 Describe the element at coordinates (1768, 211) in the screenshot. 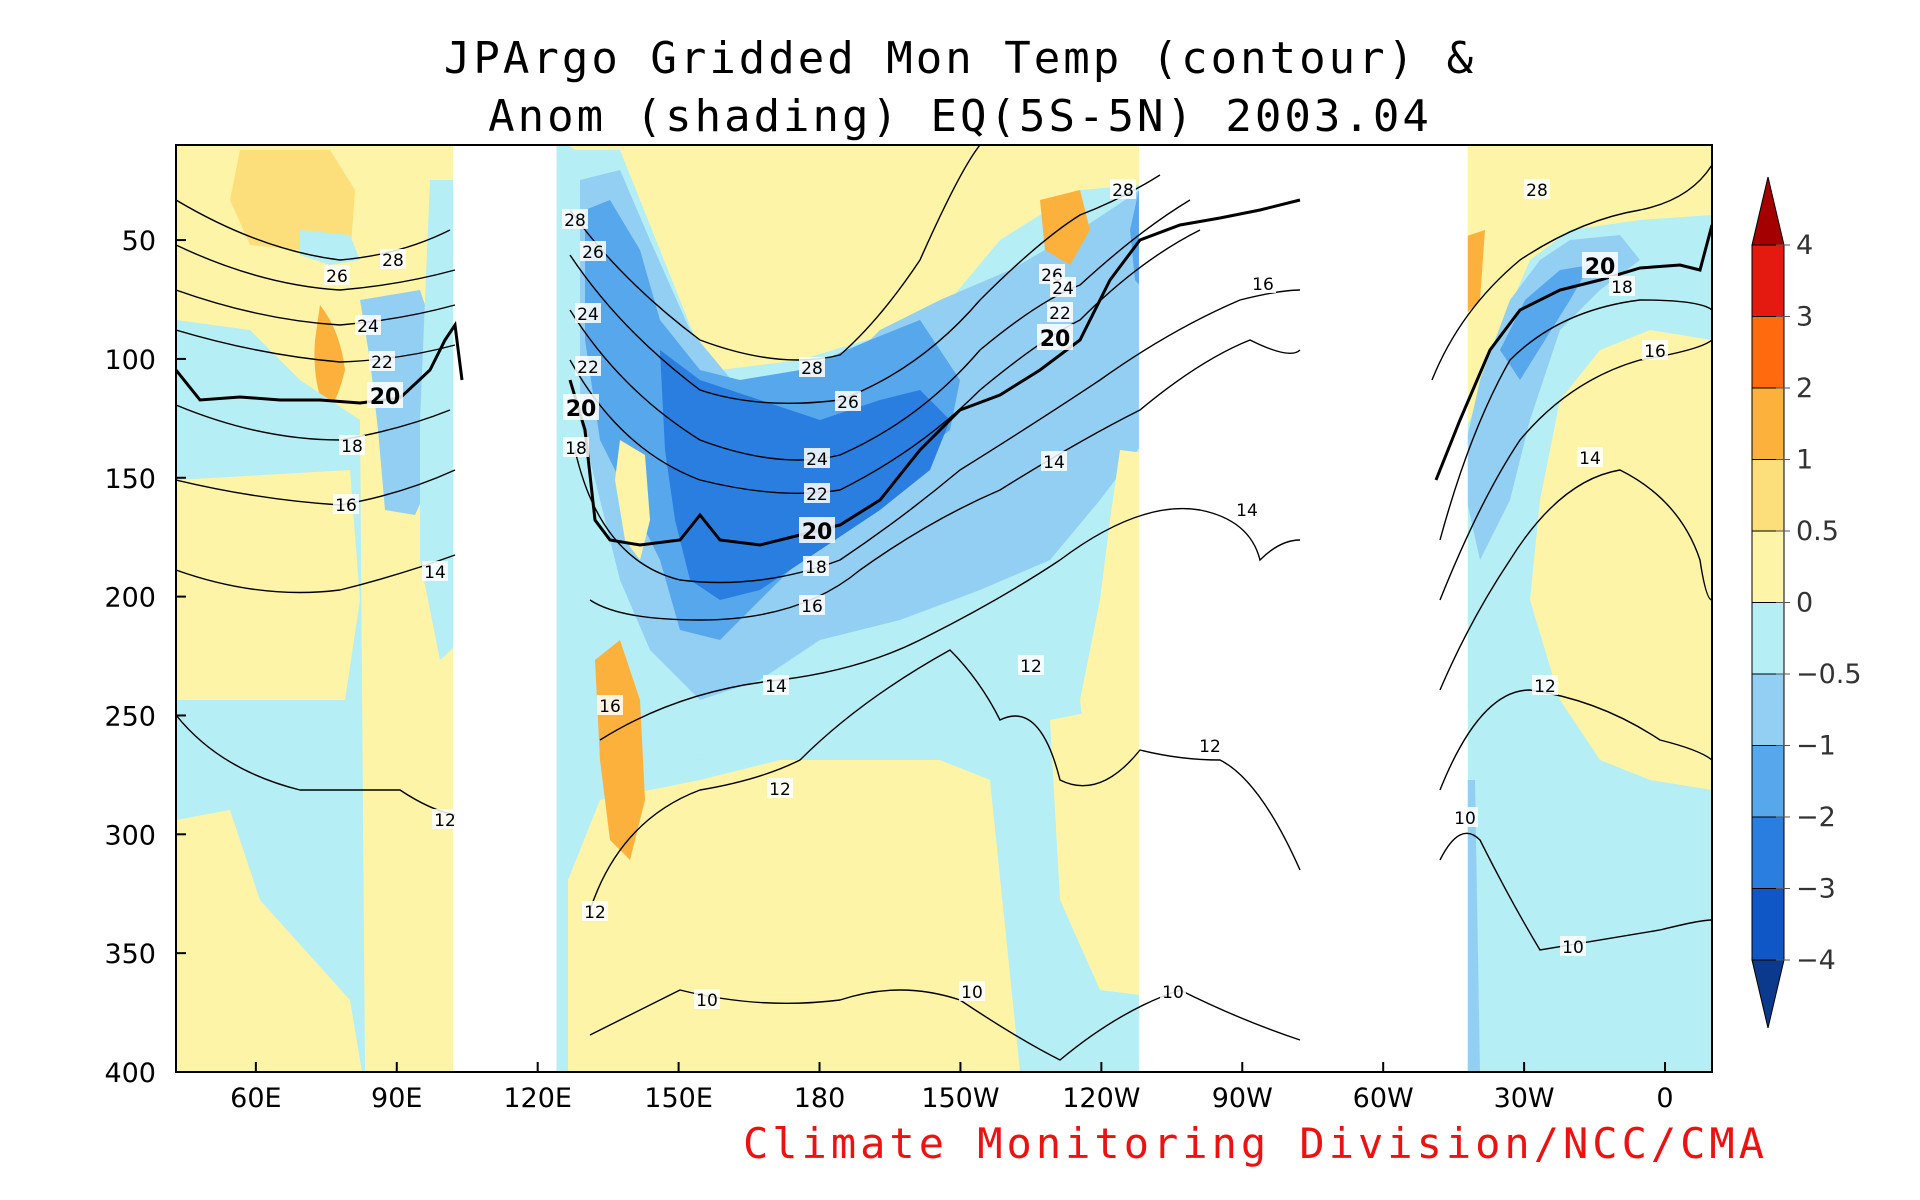

I see `colorbar-top-arrow` at that location.